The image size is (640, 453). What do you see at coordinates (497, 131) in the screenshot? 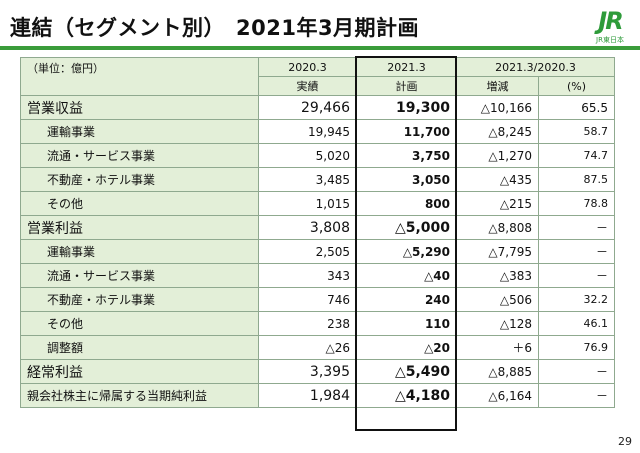
I see `cell-diff: △8,245` at bounding box center [497, 131].